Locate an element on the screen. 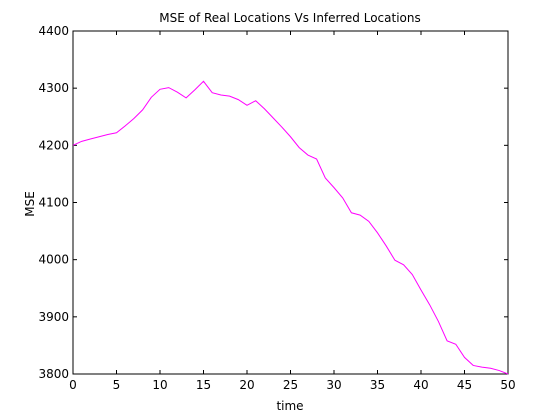 The height and width of the screenshot is (420, 560). x-tick-label: 35 is located at coordinates (377, 385).